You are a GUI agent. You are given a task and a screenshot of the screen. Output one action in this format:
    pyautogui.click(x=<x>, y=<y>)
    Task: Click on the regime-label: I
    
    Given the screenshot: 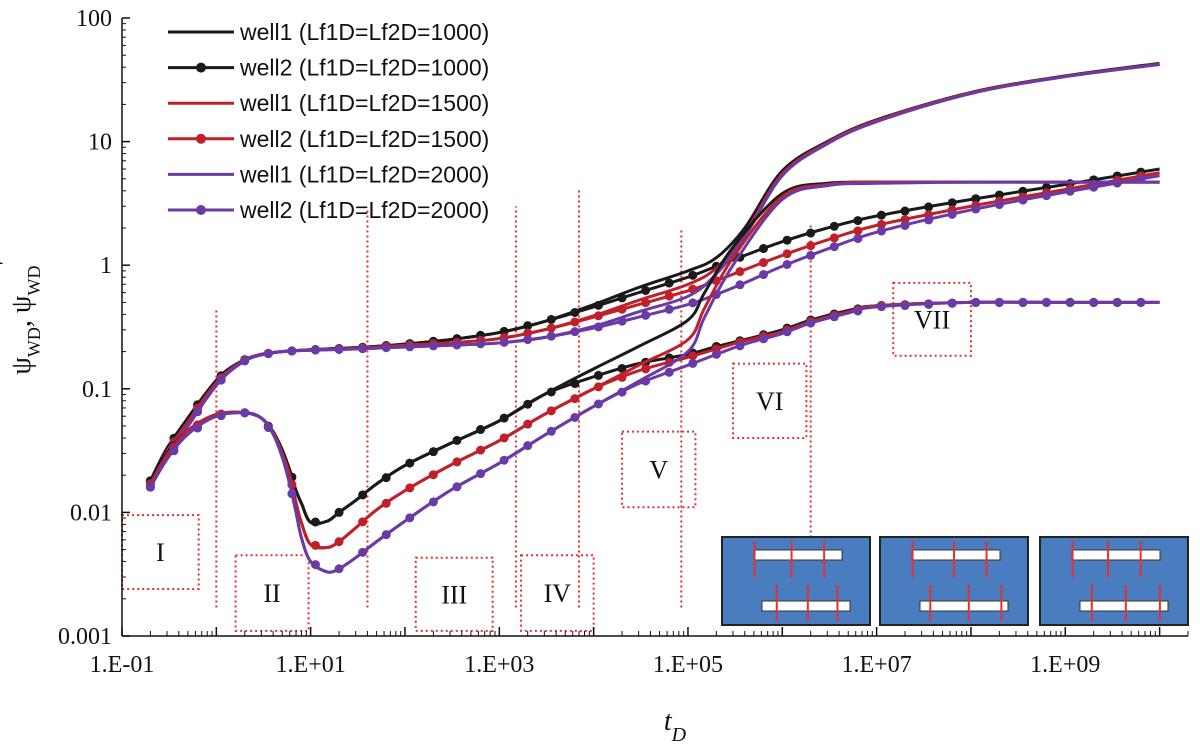 What is the action you would take?
    pyautogui.click(x=160, y=552)
    